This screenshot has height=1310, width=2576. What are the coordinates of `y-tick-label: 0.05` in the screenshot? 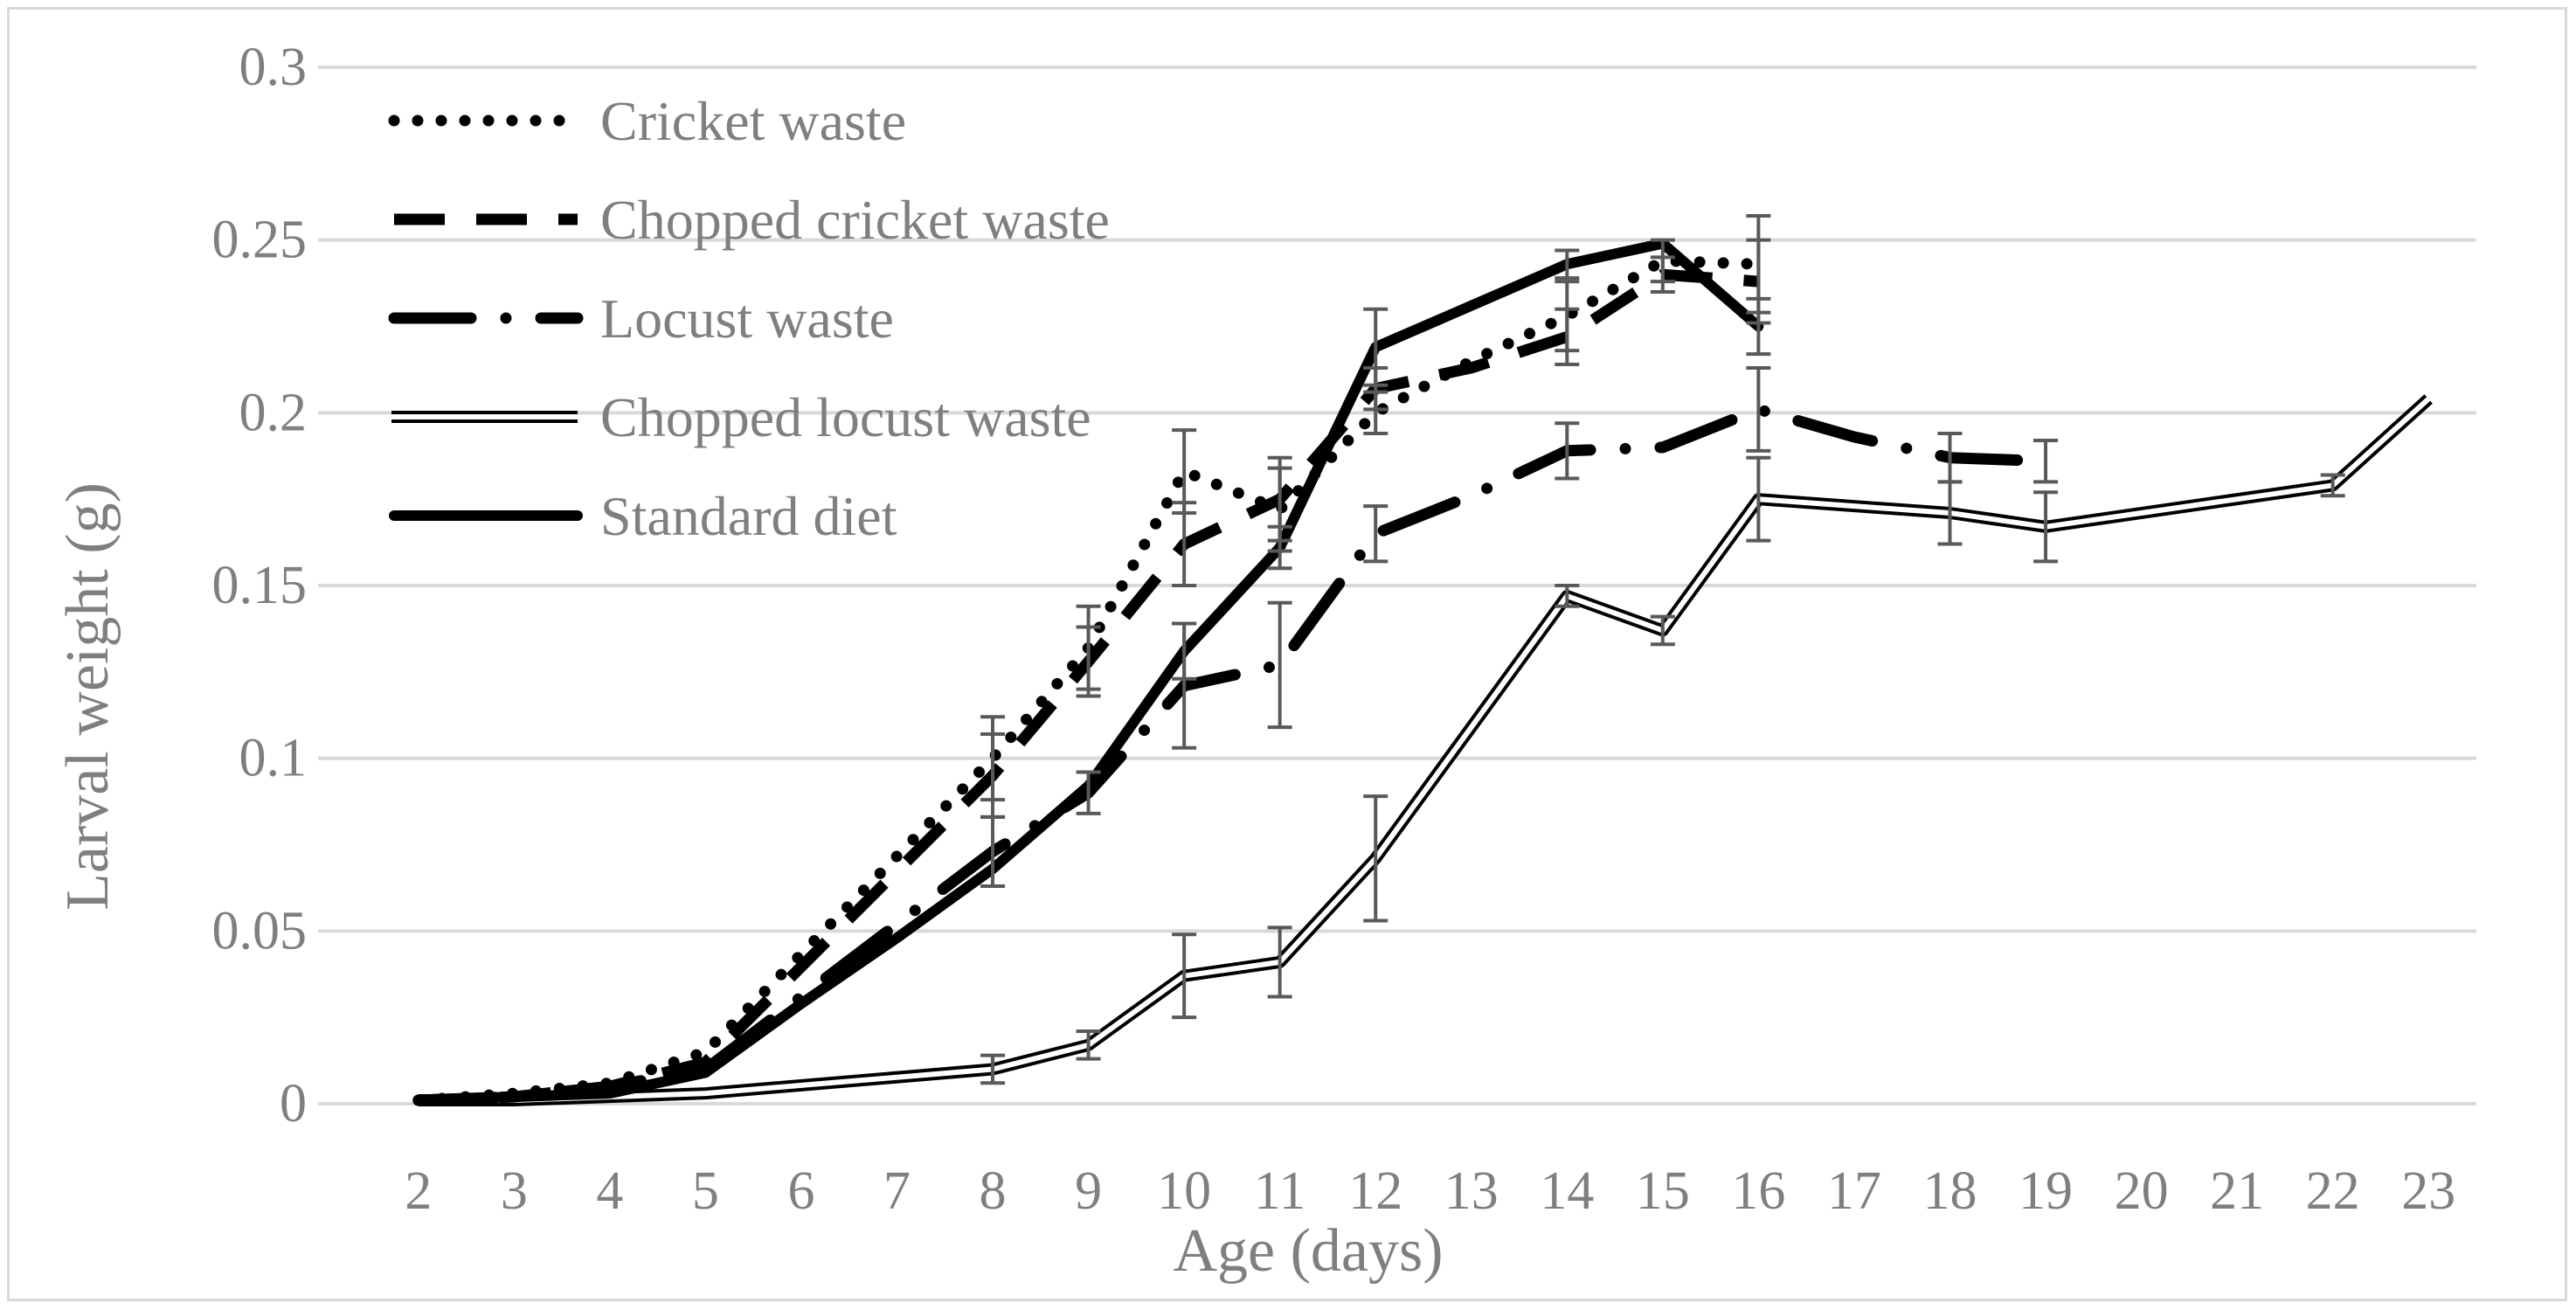 It's located at (260, 930).